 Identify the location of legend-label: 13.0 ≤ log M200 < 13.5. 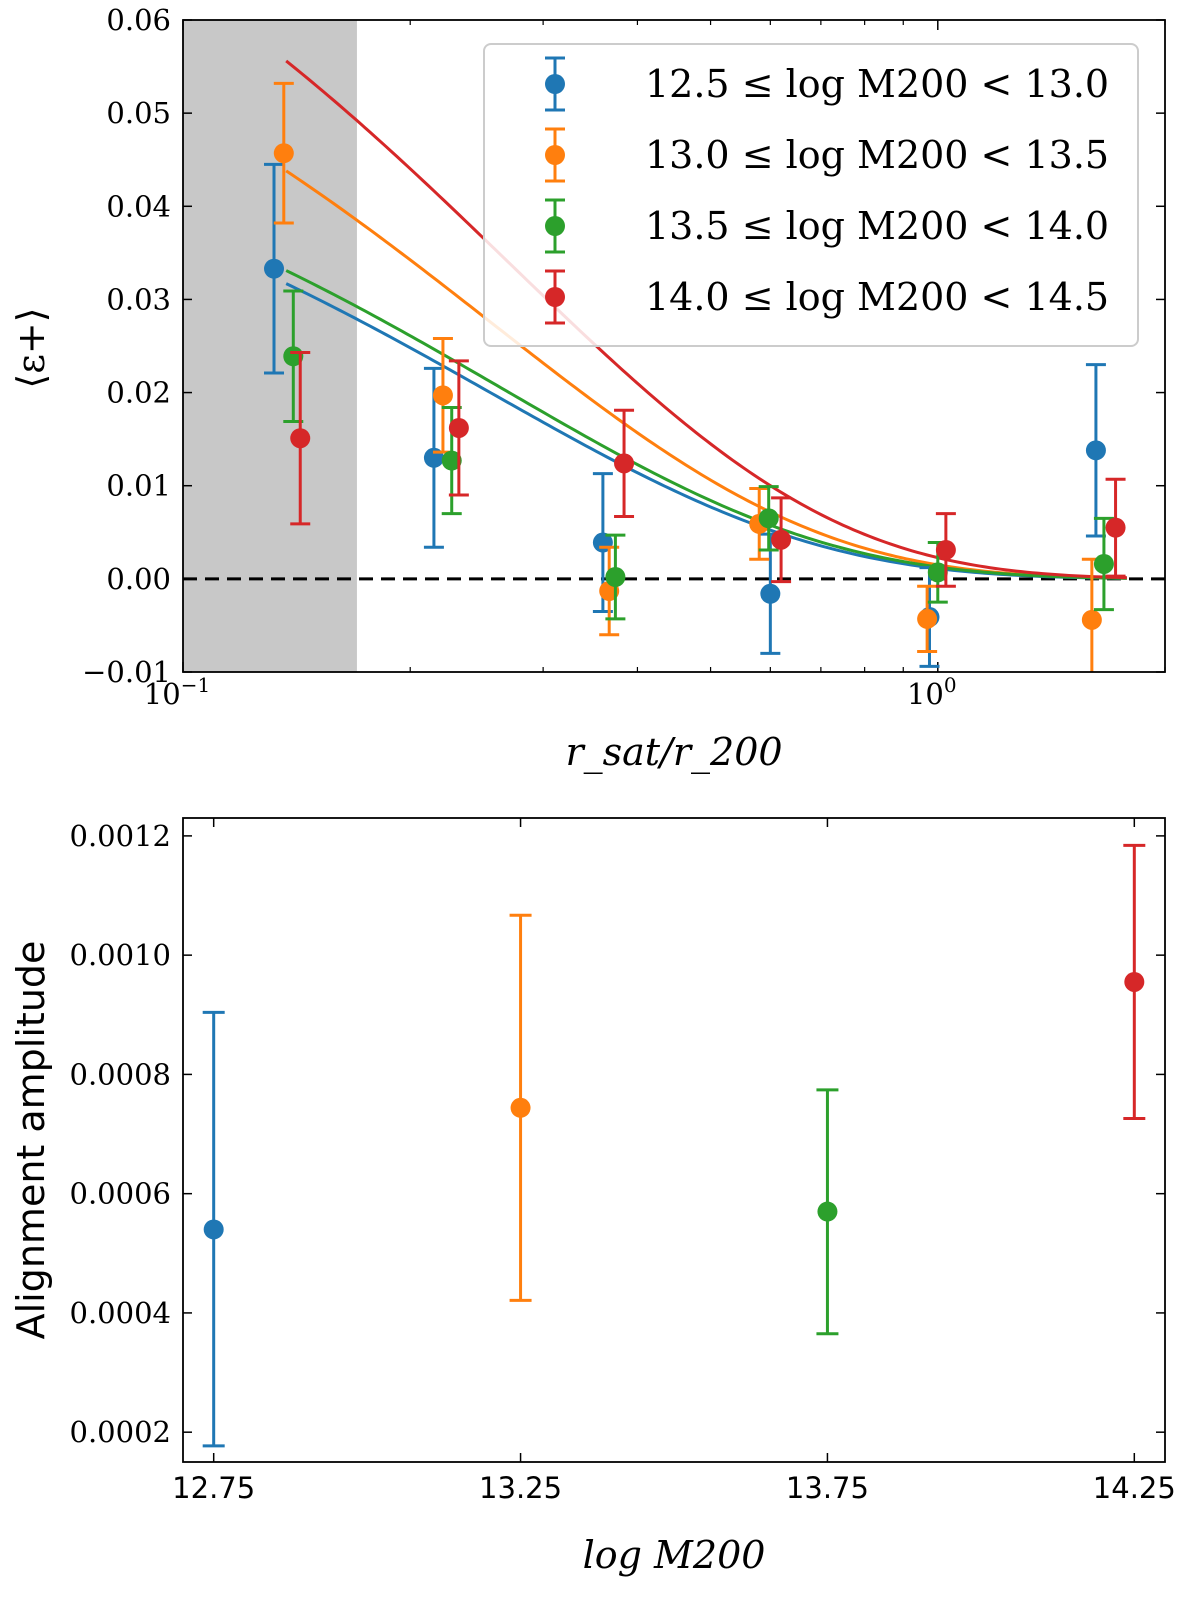
(877, 155).